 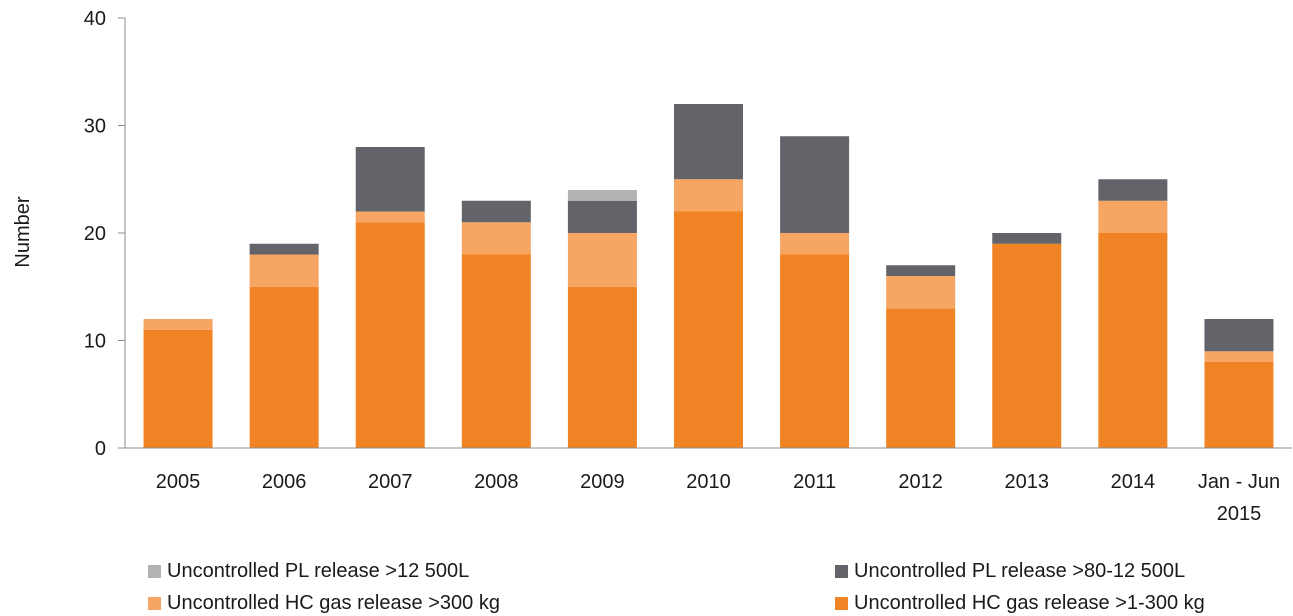 What do you see at coordinates (708, 482) in the screenshot?
I see `x-tick-label: 2010` at bounding box center [708, 482].